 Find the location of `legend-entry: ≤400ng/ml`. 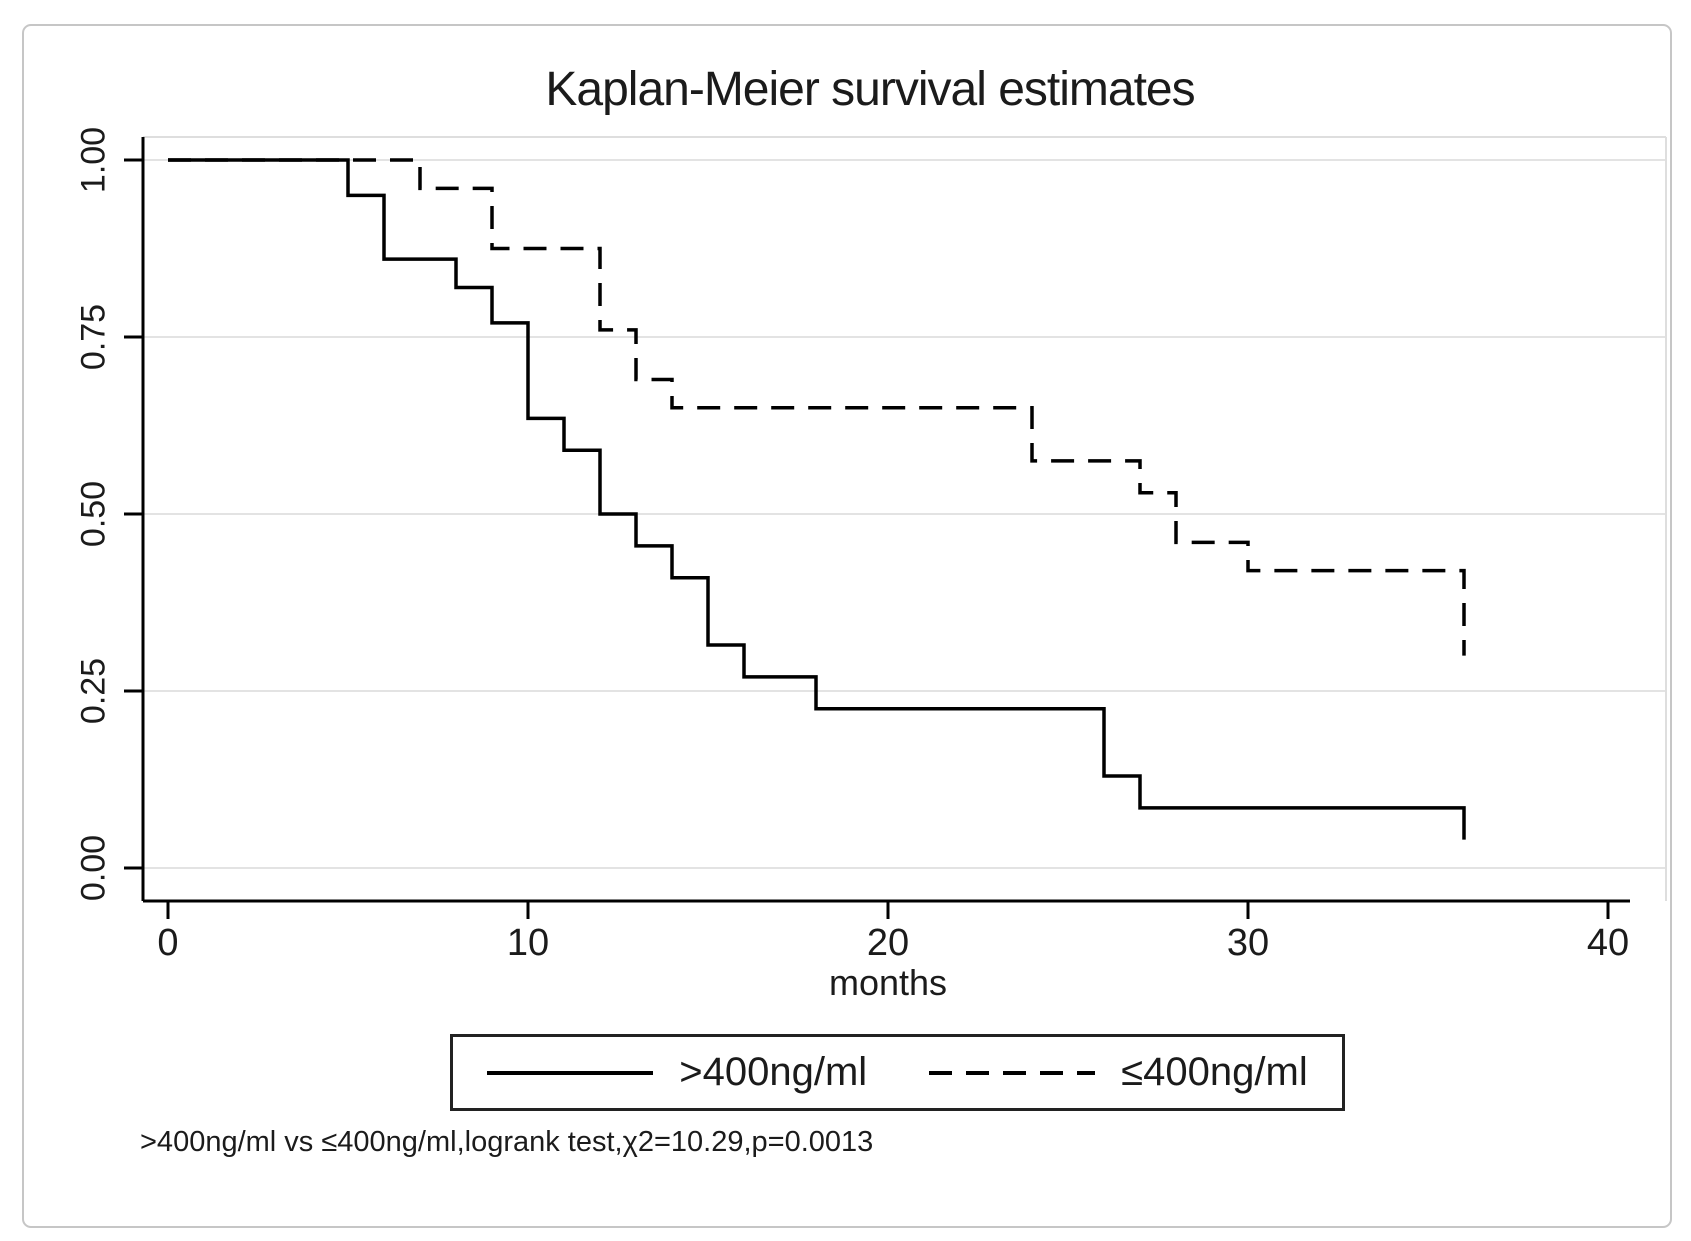

legend-entry: ≤400ng/ml is located at coordinates (1118, 1072).